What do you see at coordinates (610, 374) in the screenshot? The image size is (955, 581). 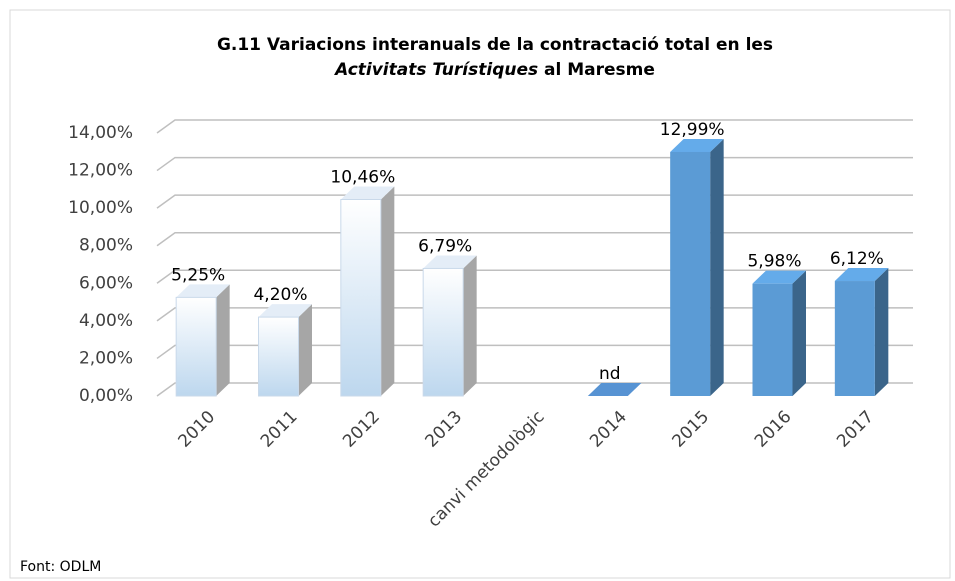 I see `value-label: nd` at bounding box center [610, 374].